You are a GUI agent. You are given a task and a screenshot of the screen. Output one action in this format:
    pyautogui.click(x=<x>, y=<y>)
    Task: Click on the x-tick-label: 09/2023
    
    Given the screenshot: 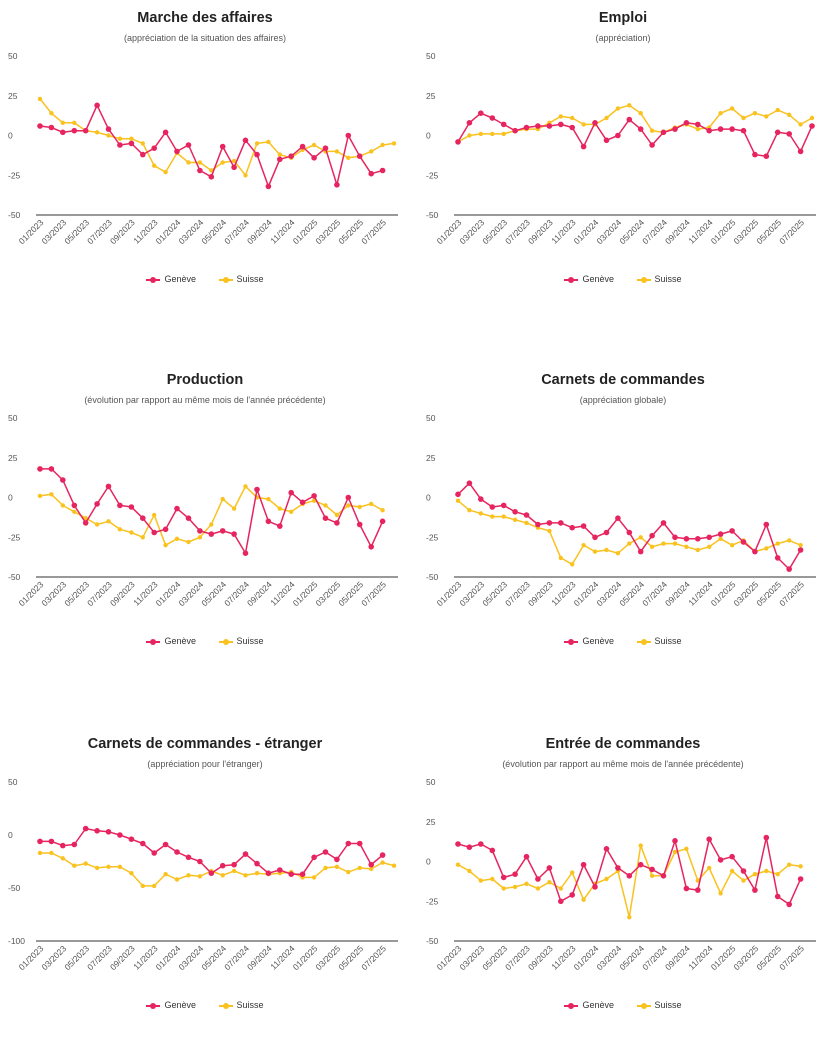 What is the action you would take?
    pyautogui.click(x=540, y=231)
    